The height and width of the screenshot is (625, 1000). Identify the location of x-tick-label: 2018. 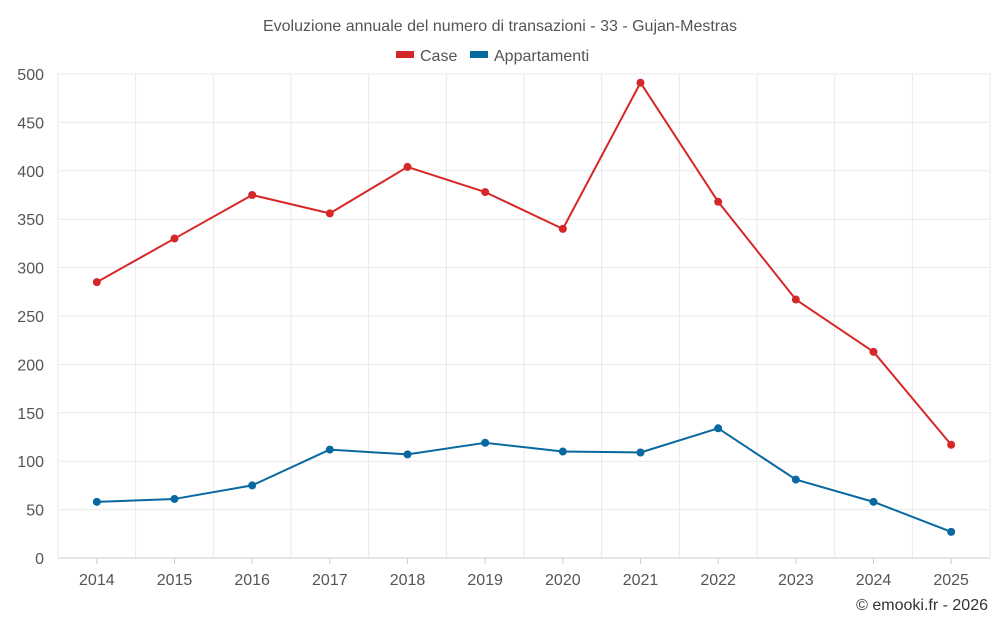
(408, 580).